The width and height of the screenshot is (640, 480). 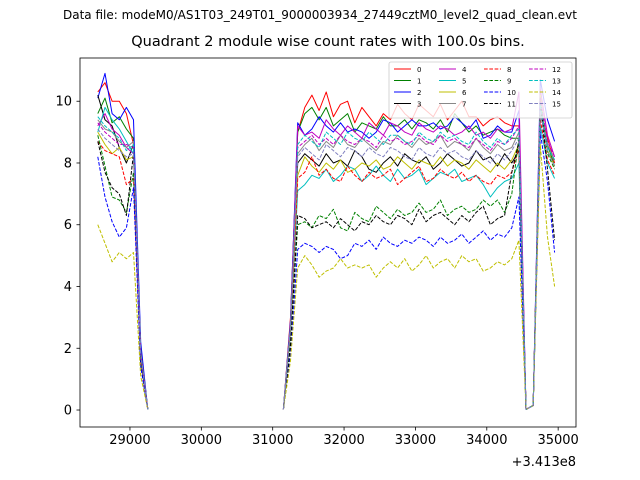 I want to click on x-tick-label: 34000, so click(x=486, y=440).